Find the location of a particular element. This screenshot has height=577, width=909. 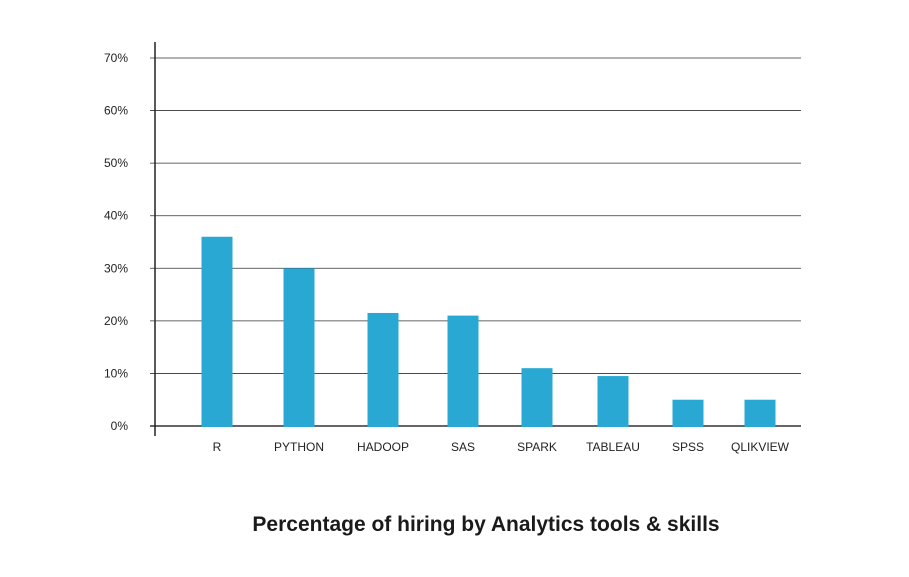

bar-spss is located at coordinates (688, 413).